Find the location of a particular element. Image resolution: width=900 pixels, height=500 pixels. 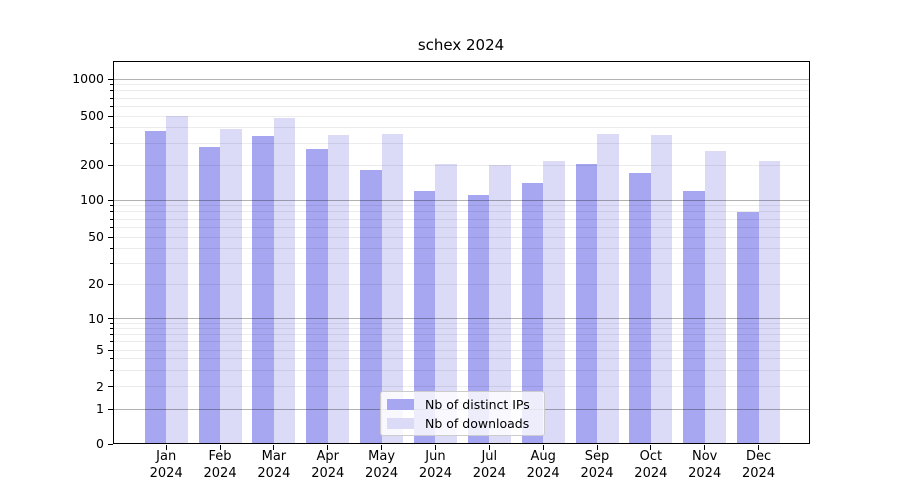

x-tick-label-jan-2024: Jan 2024 is located at coordinates (166, 465).